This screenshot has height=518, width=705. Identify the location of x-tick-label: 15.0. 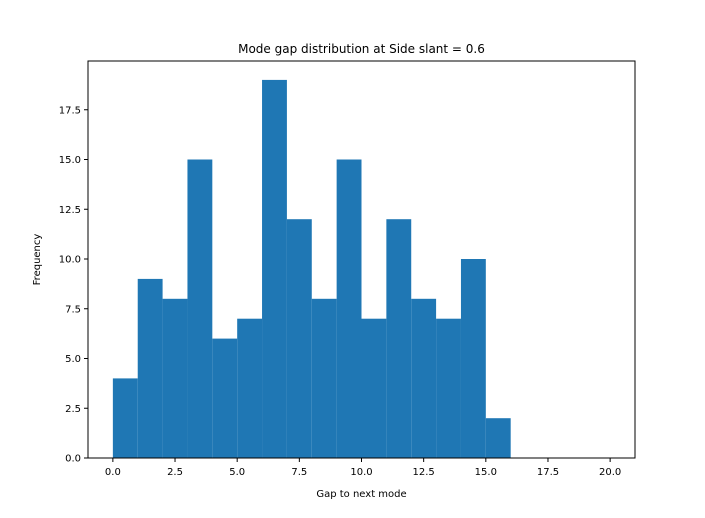
(486, 472).